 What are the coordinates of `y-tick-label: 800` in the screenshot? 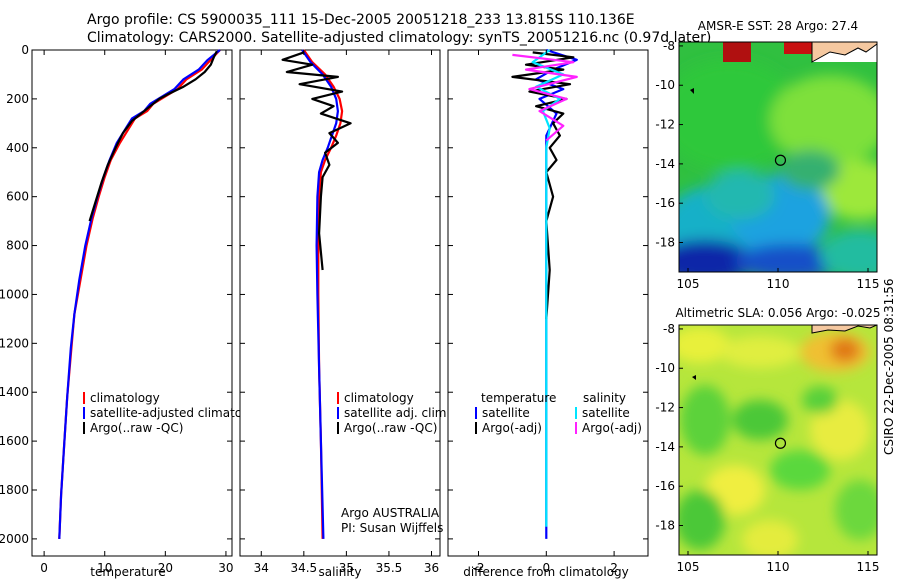 It's located at (17, 246).